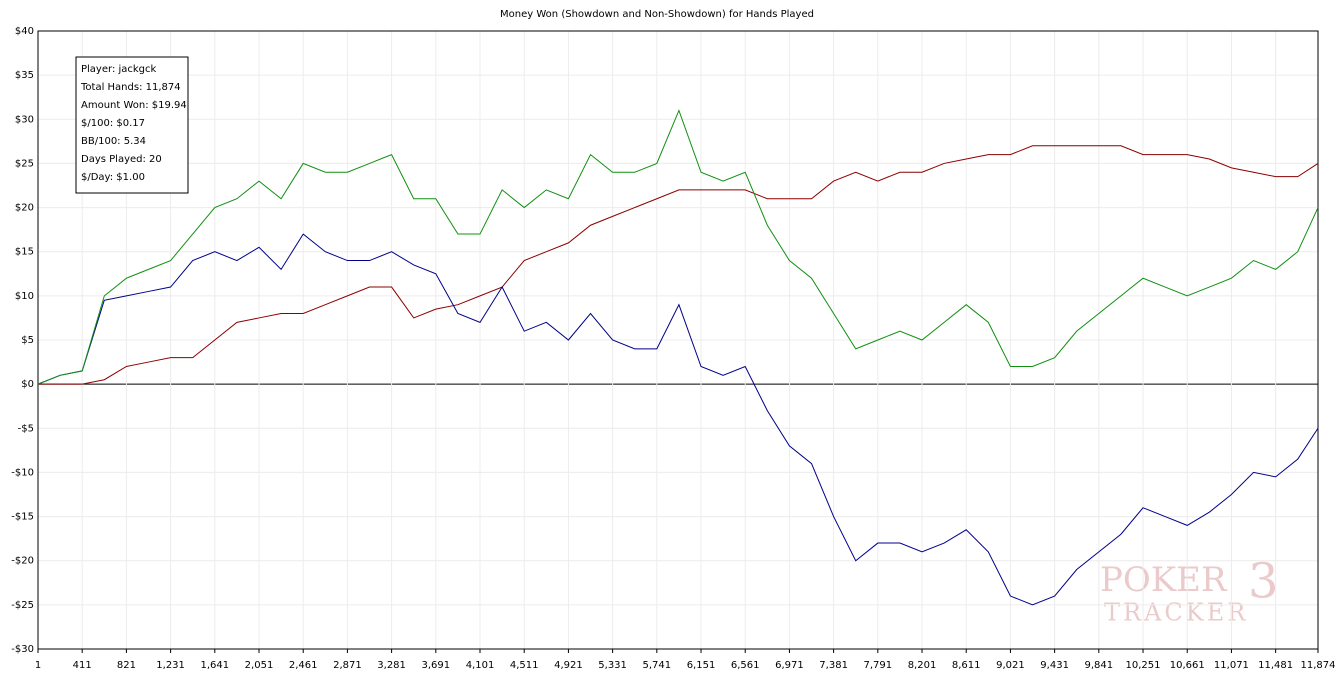 Image resolution: width=1338 pixels, height=676 pixels. What do you see at coordinates (347, 665) in the screenshot?
I see `x-tick-label: 2,871` at bounding box center [347, 665].